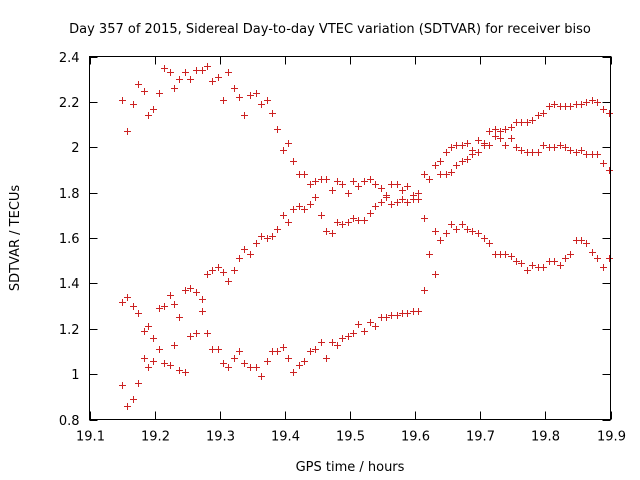  I want to click on y-tick-label: 2.2, so click(69, 103).